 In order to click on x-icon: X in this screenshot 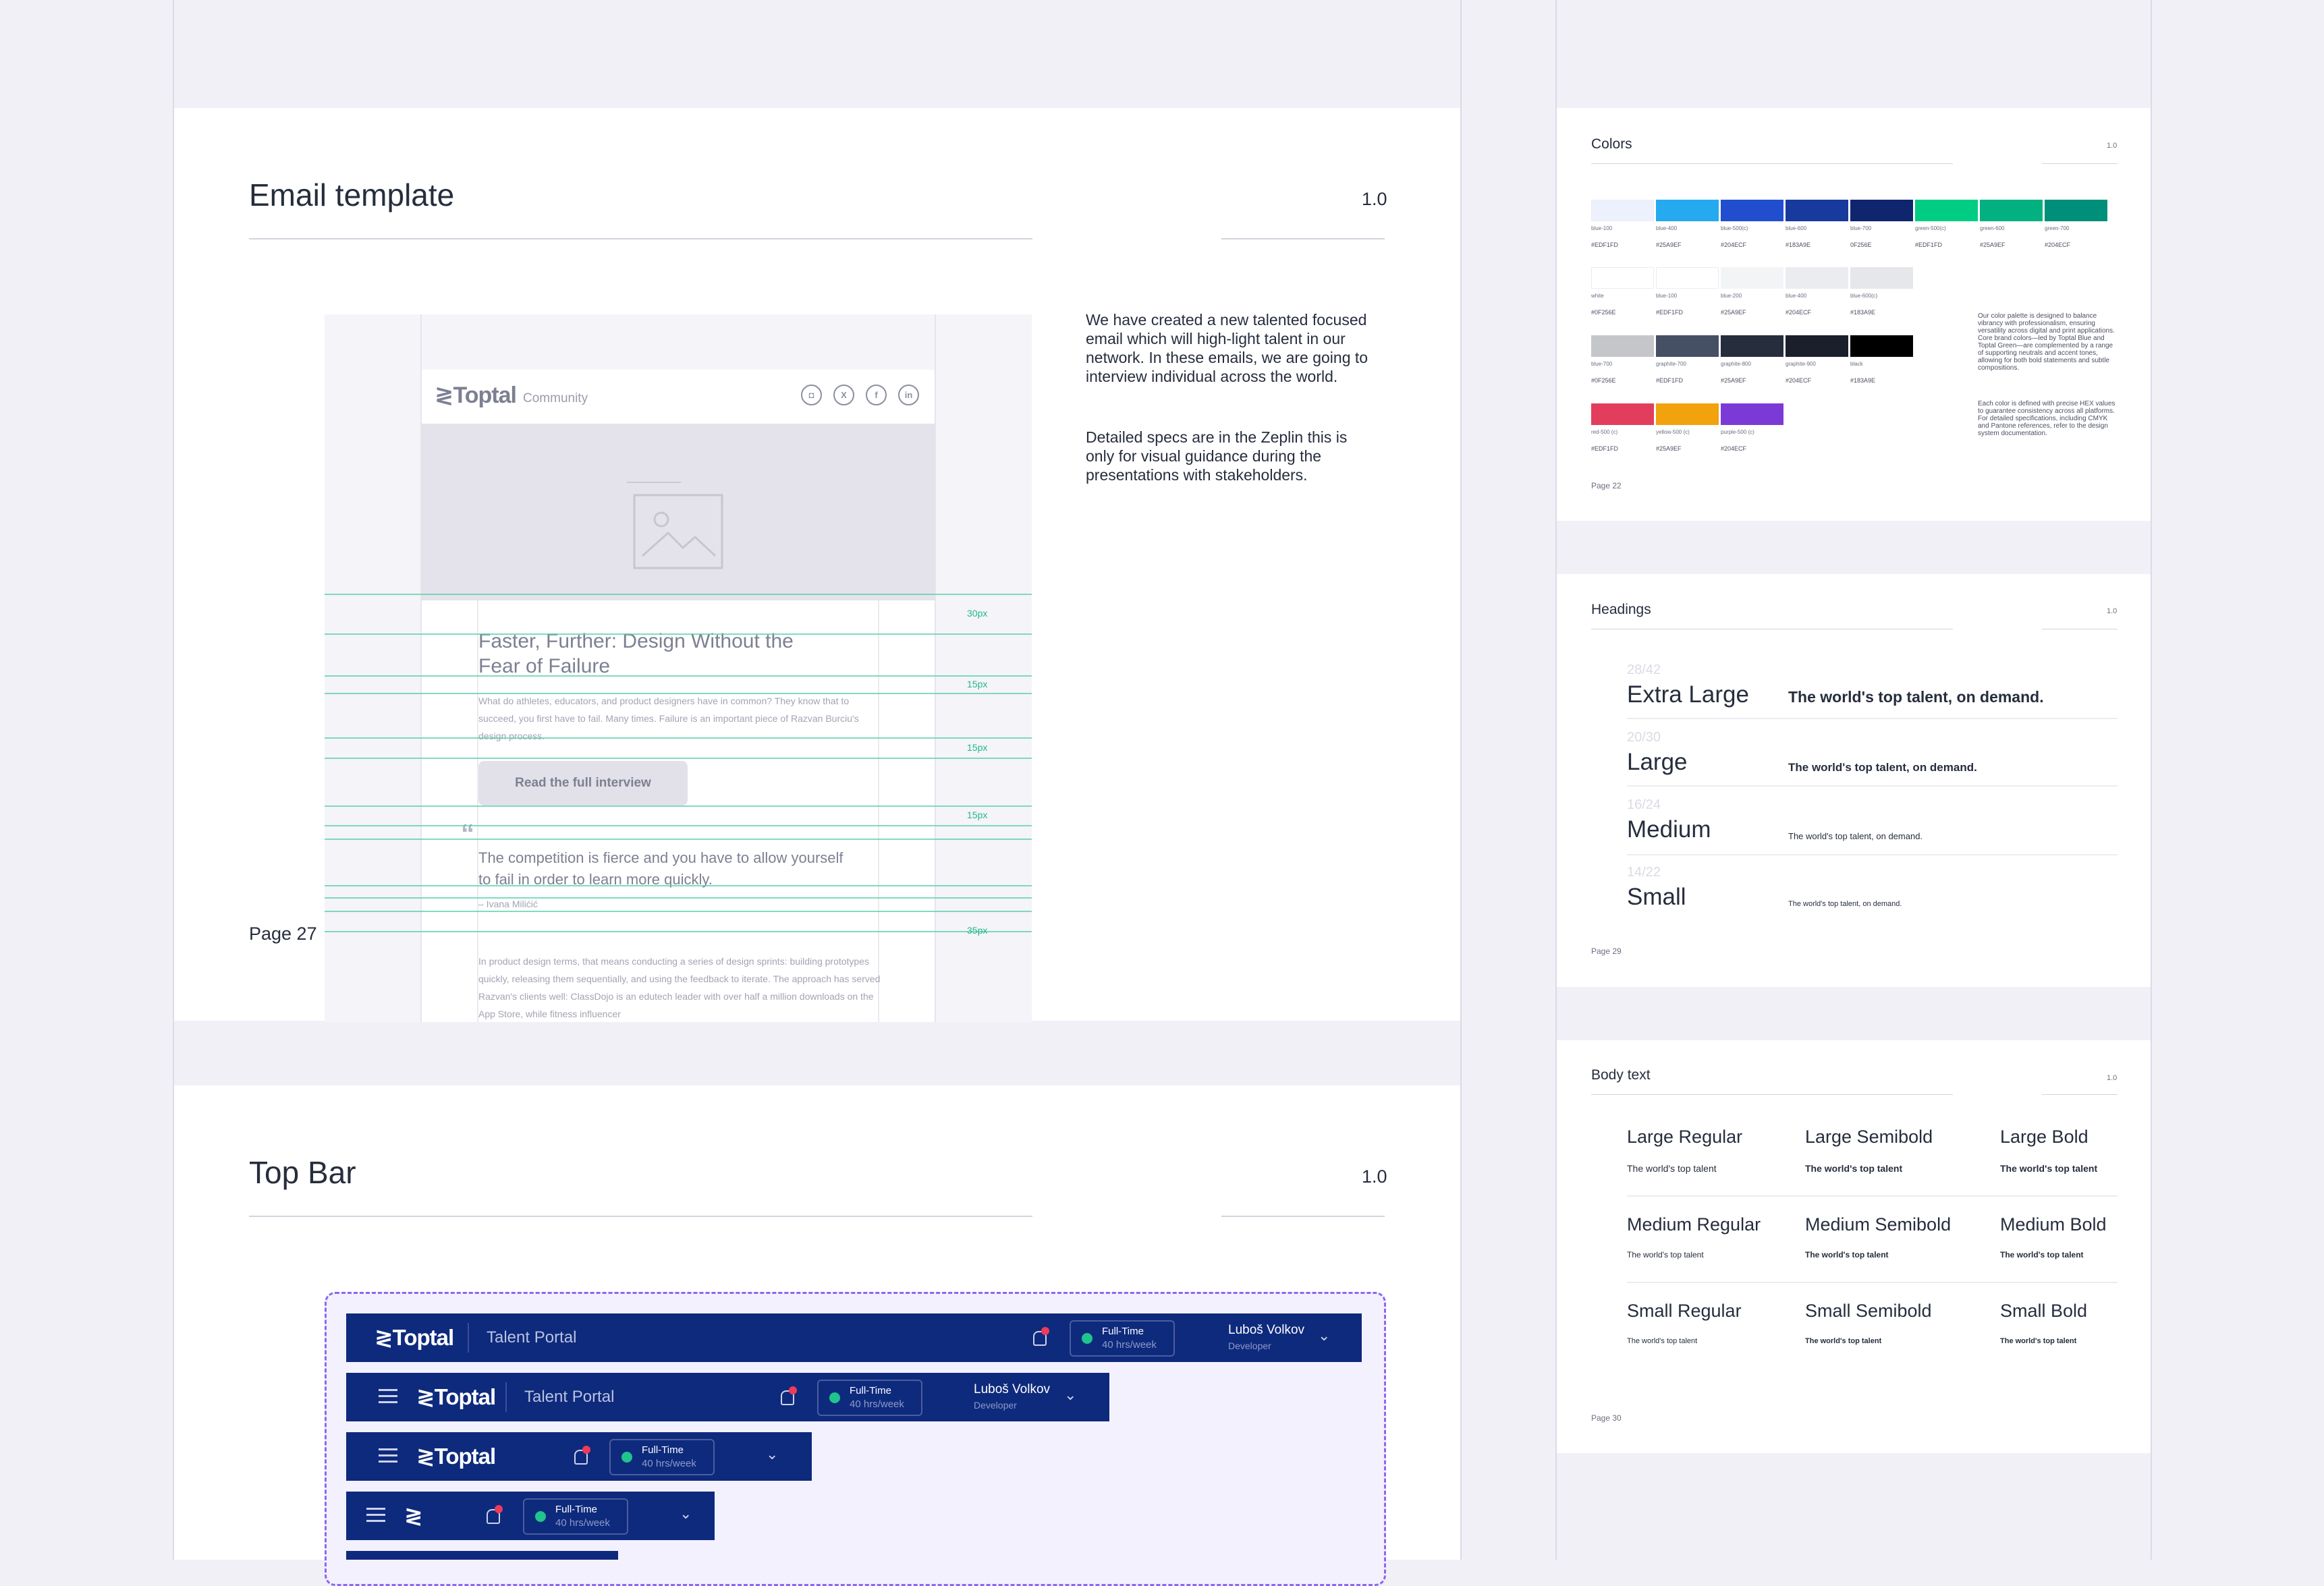, I will do `click(843, 395)`.